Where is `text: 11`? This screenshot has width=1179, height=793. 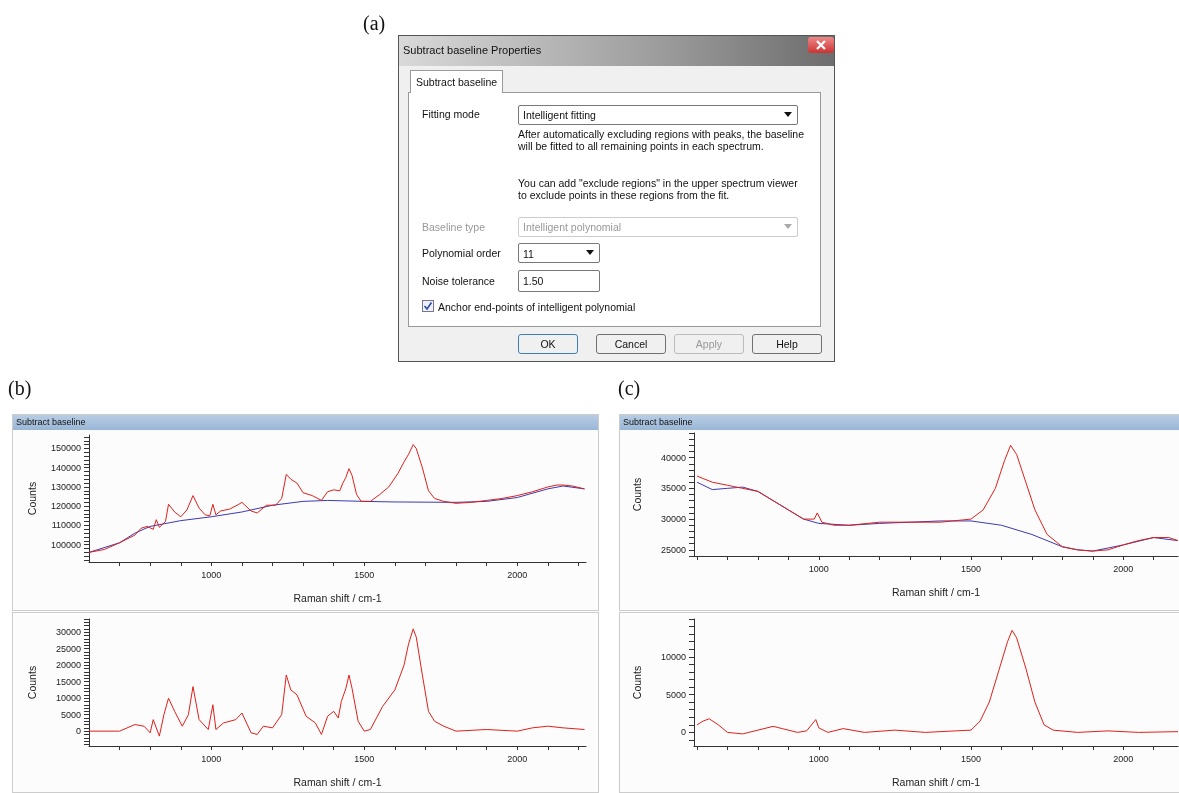
text: 11 is located at coordinates (528, 254).